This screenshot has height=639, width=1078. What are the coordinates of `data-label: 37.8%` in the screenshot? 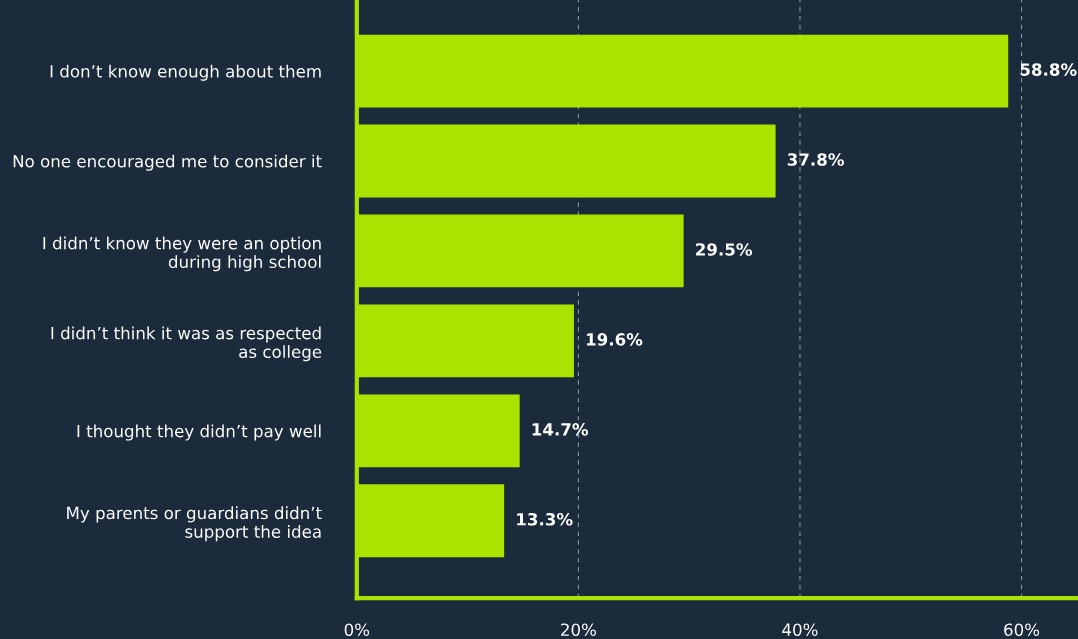 It's located at (815, 159).